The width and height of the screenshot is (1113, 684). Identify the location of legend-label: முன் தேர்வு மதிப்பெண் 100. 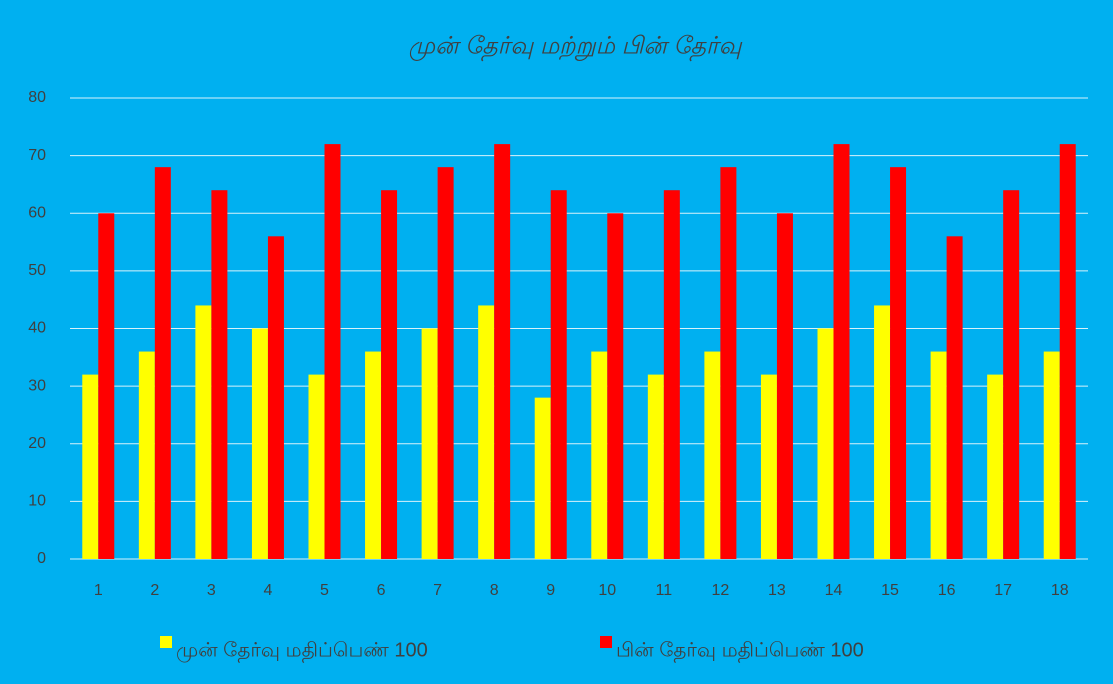
(302, 650).